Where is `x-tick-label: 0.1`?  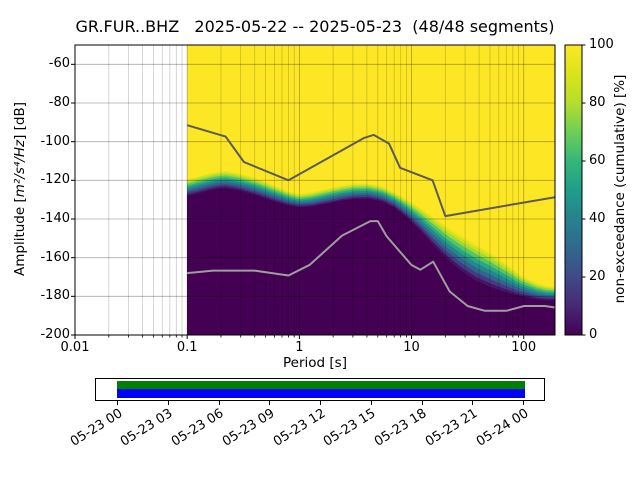 x-tick-label: 0.1 is located at coordinates (187, 347).